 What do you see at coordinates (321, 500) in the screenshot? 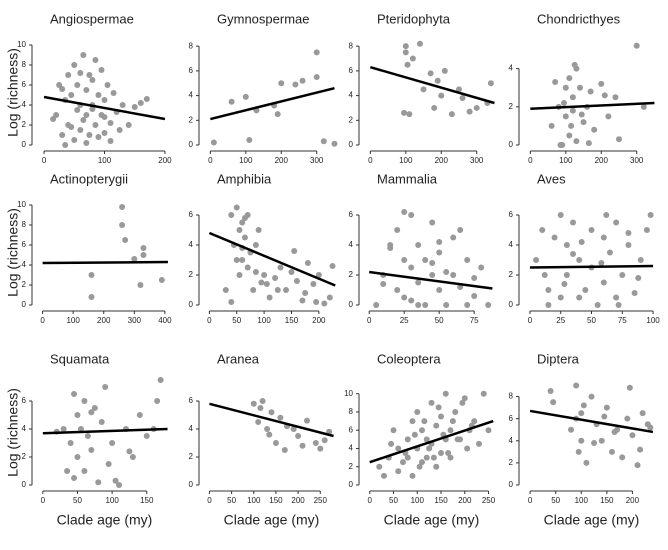
I see `x-tick-label: 250` at bounding box center [321, 500].